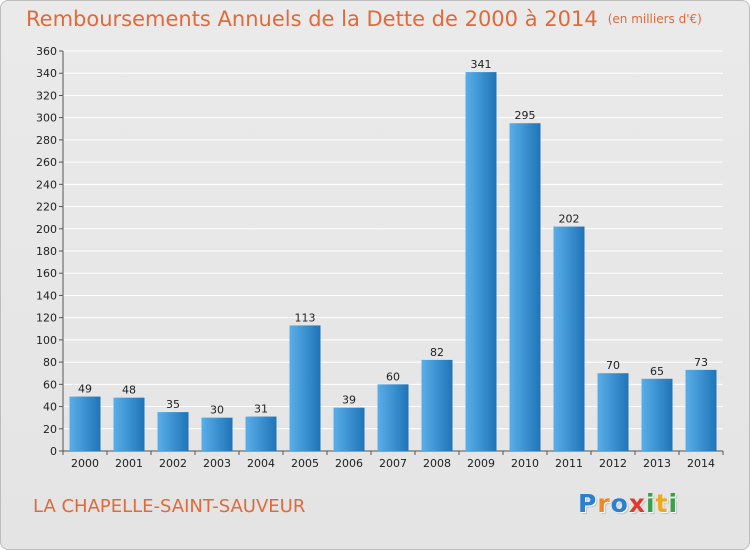 The height and width of the screenshot is (550, 750). I want to click on chart-title-unit: (en milliers d'€), so click(654, 19).